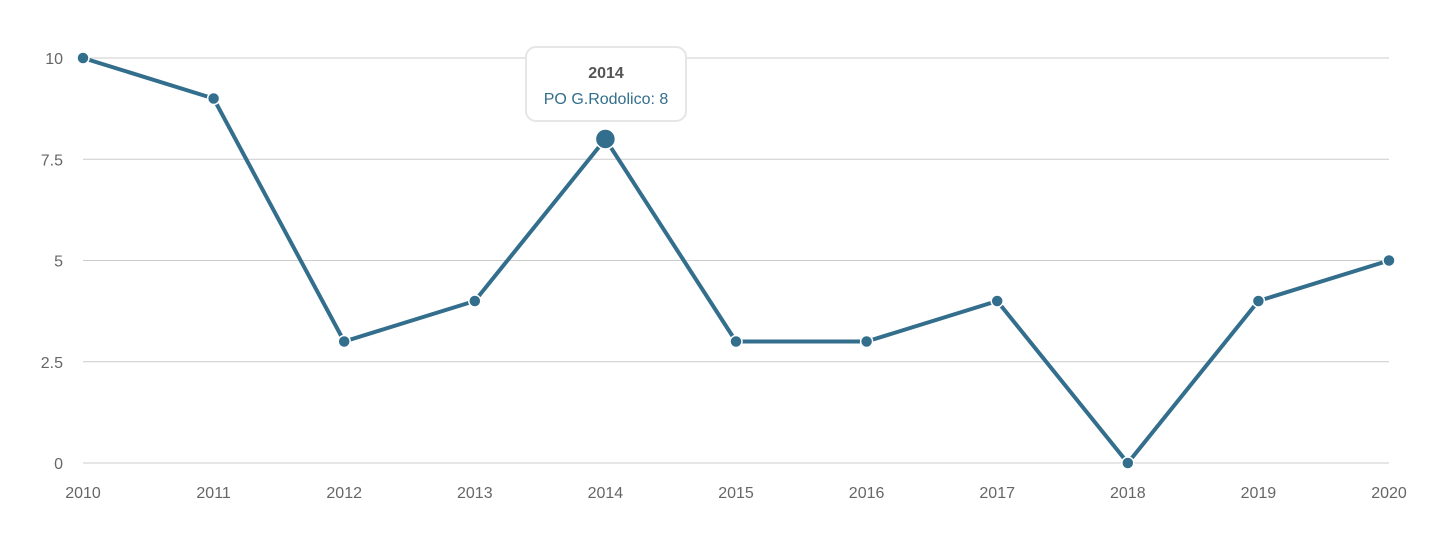 This screenshot has width=1443, height=548. Describe the element at coordinates (213, 493) in the screenshot. I see `x-tick-label: 2011` at that location.